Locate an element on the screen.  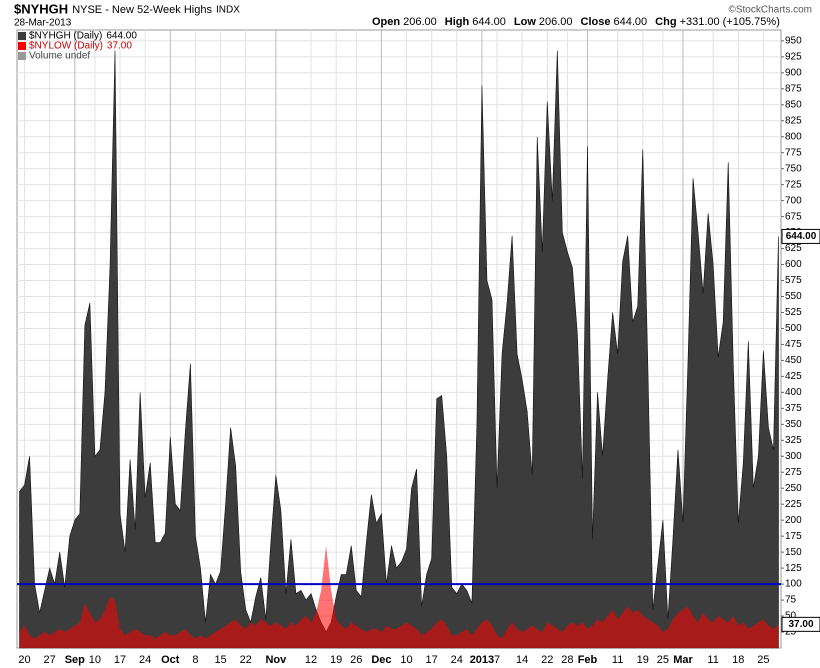
area is located at coordinates (399, 596).